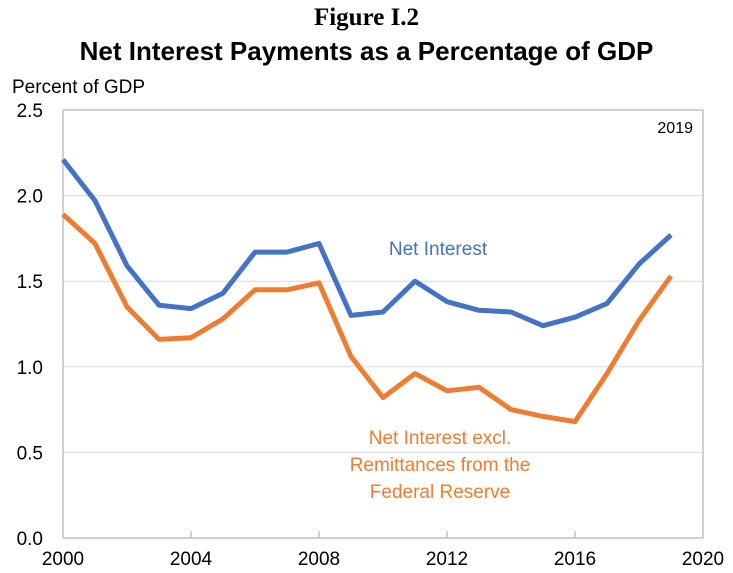 The height and width of the screenshot is (573, 733). Describe the element at coordinates (78, 87) in the screenshot. I see `y-axis-label: Percent of GDP` at that location.